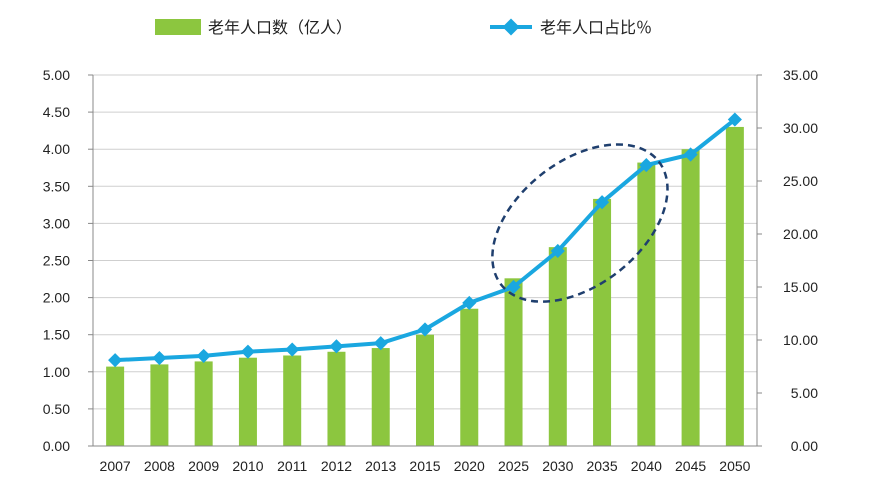  Describe the element at coordinates (56, 186) in the screenshot. I see `left-tick-label: 3.50` at that location.